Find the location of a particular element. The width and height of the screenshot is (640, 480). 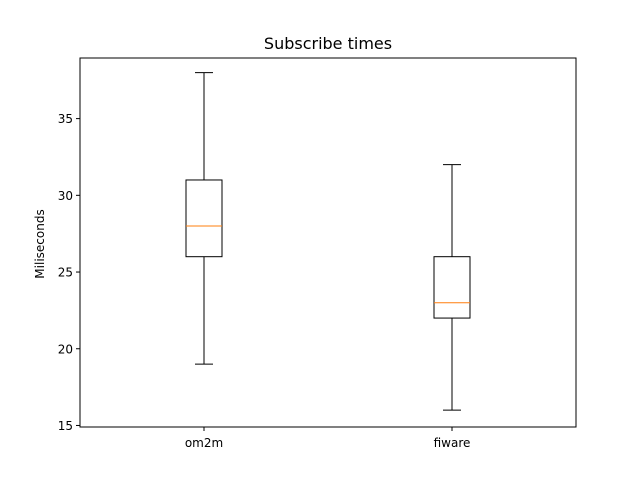

chart-title: Subscribe times is located at coordinates (328, 43).